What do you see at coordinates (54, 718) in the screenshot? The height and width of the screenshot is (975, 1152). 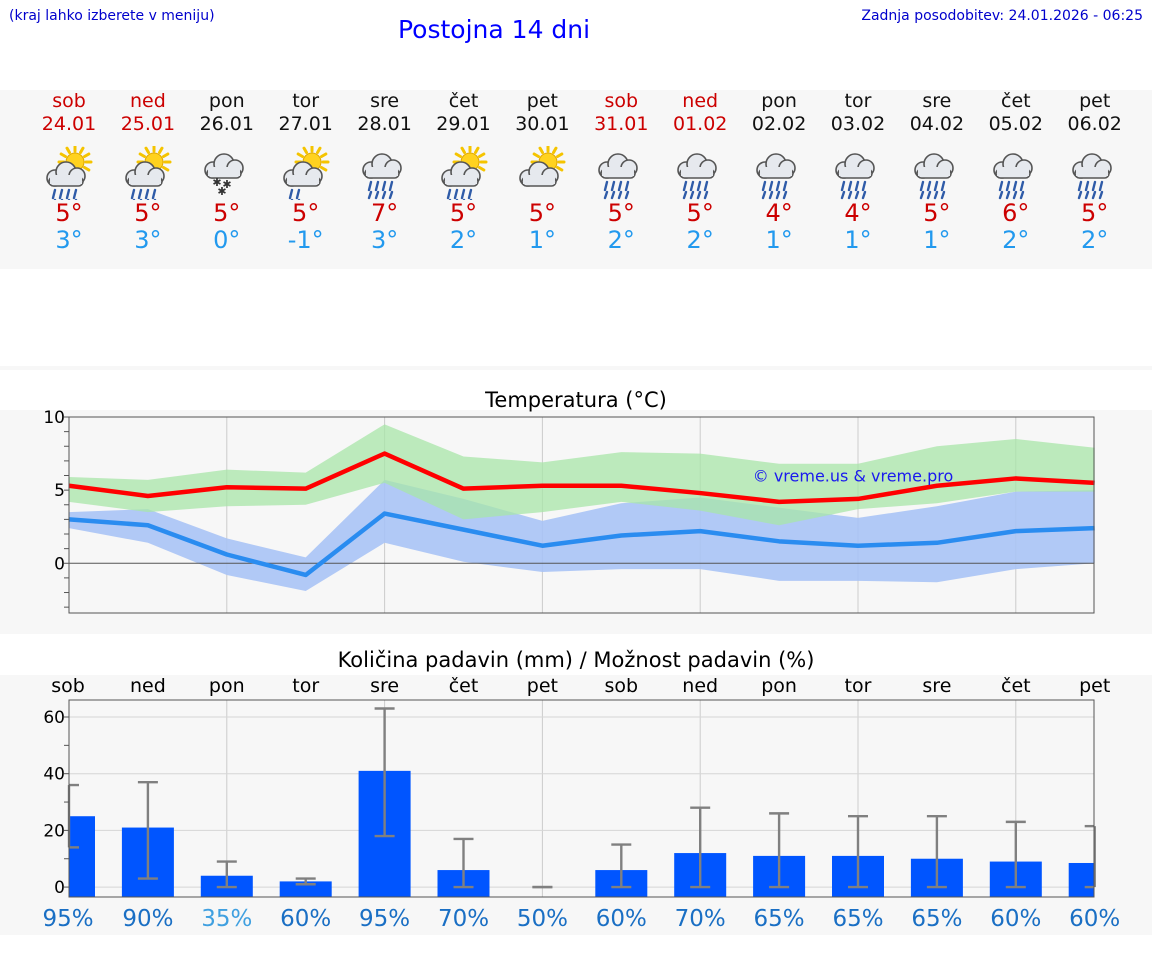 I see `y-tick-label: 60` at bounding box center [54, 718].